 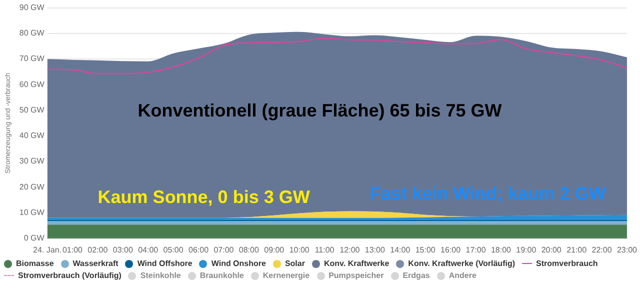 I want to click on y-tick-label: 80 GW, so click(x=32, y=33).